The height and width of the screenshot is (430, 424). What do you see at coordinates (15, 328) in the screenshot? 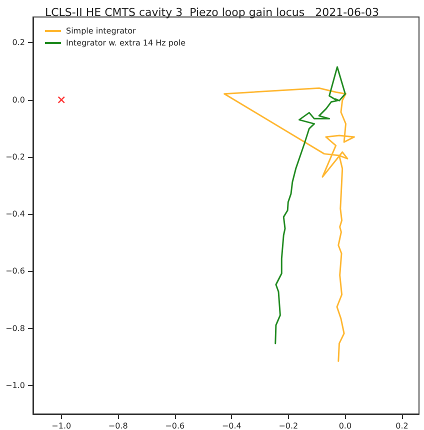
I see `y-tick-label: −0.8` at bounding box center [15, 328].